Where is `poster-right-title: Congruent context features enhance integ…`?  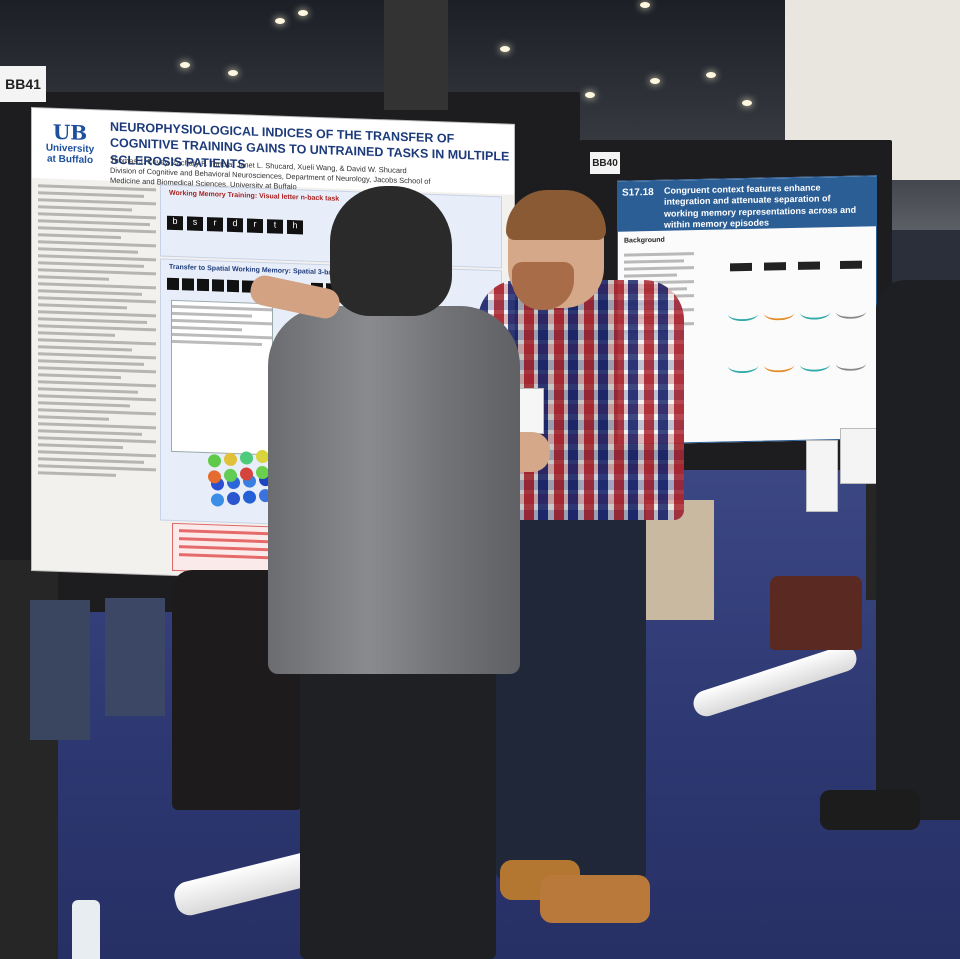 poster-right-title: Congruent context features enhance integ… is located at coordinates (760, 206).